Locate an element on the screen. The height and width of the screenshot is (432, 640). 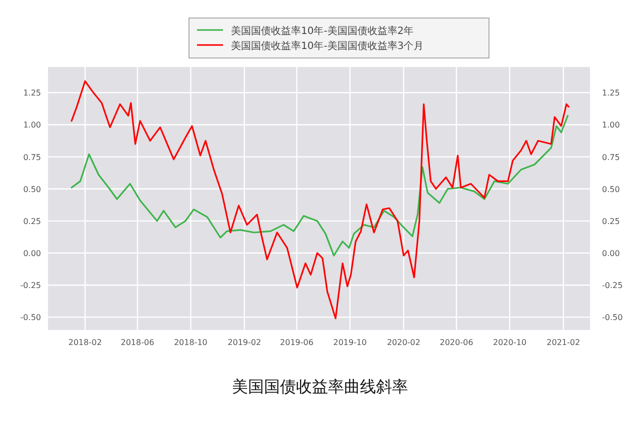
y-tick-label: -0.50 is located at coordinates (30, 317).